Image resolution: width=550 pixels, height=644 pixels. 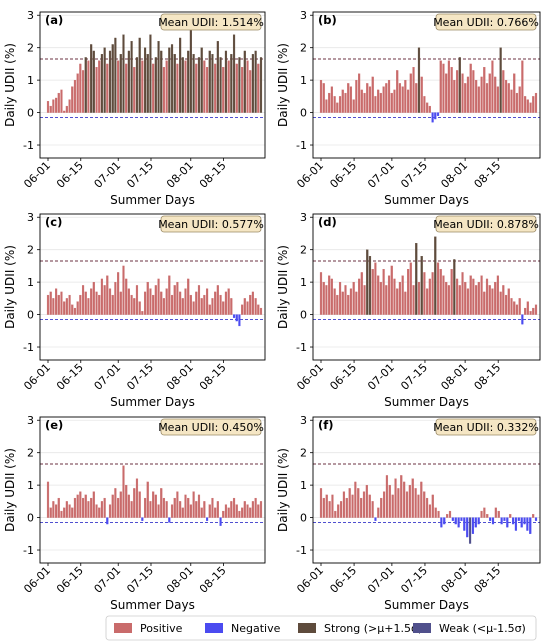 I want to click on x-tick-label: 08-01, so click(x=454, y=580).